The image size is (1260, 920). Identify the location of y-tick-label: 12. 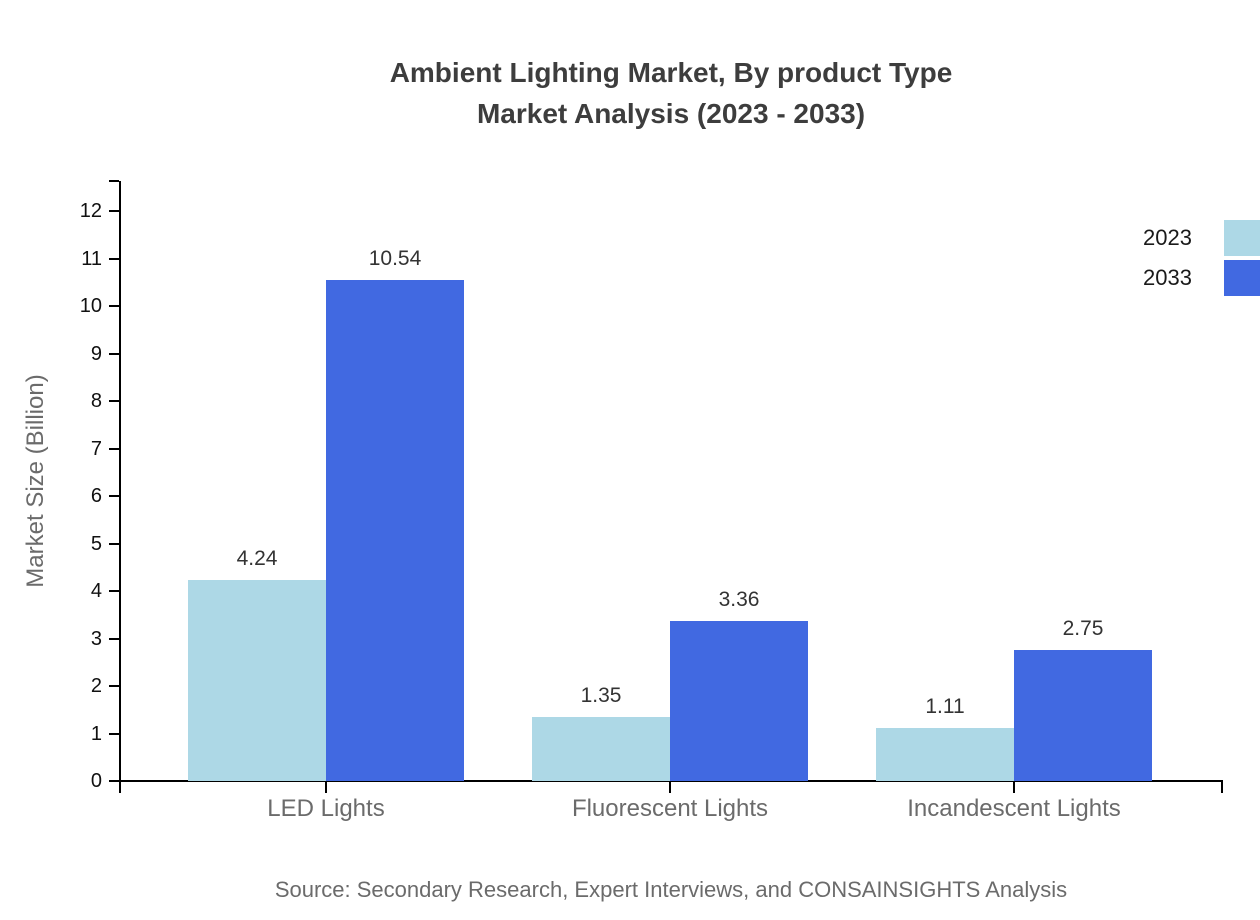
(90, 211).